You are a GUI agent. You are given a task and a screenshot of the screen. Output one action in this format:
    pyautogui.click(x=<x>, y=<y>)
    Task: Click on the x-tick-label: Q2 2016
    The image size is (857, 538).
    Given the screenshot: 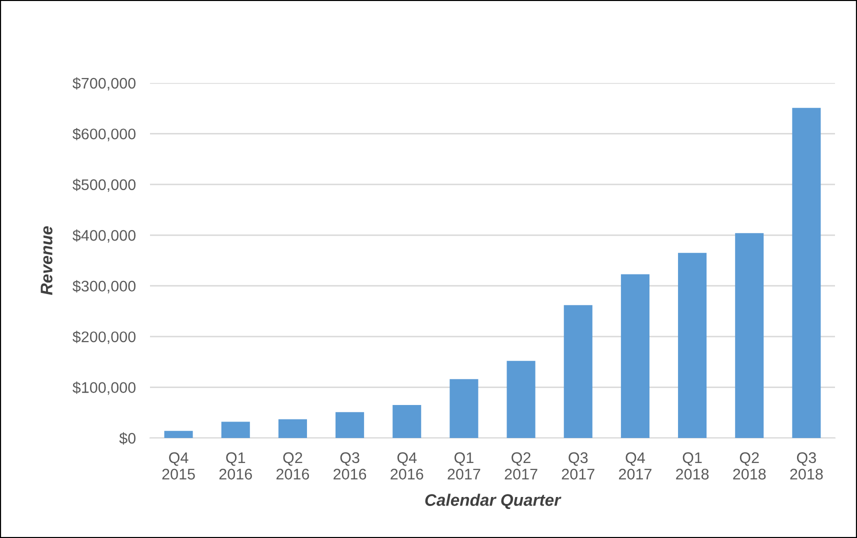 What is the action you would take?
    pyautogui.click(x=293, y=466)
    